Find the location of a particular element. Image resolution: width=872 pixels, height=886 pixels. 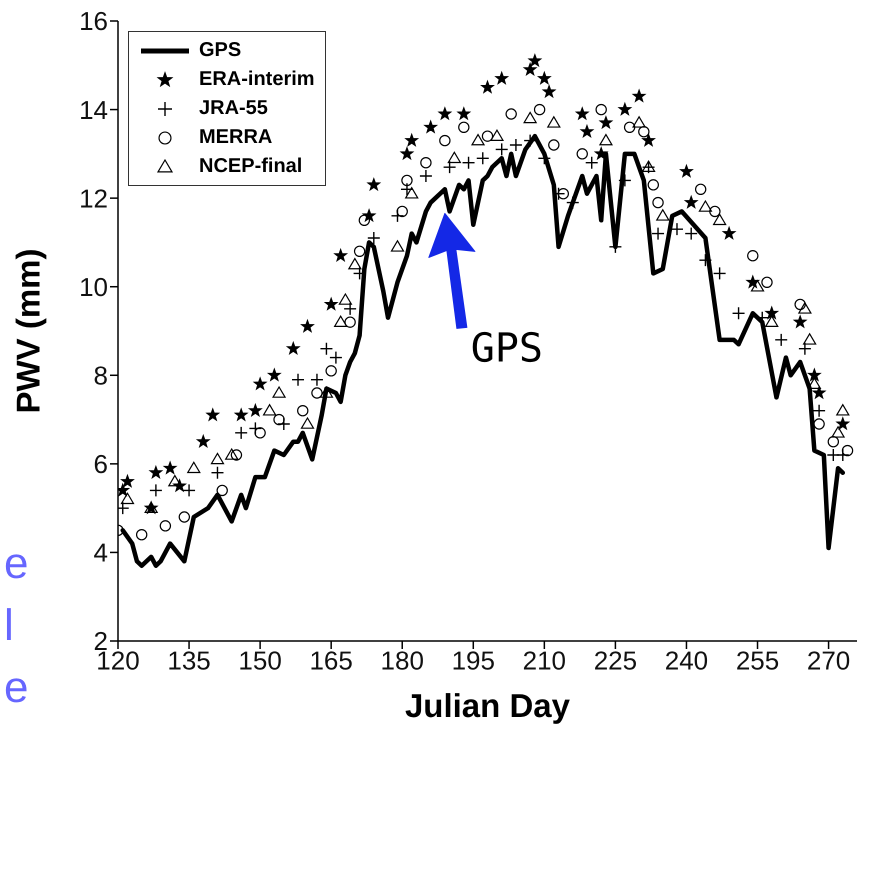

y-tick-label: 8 is located at coordinates (101, 375).